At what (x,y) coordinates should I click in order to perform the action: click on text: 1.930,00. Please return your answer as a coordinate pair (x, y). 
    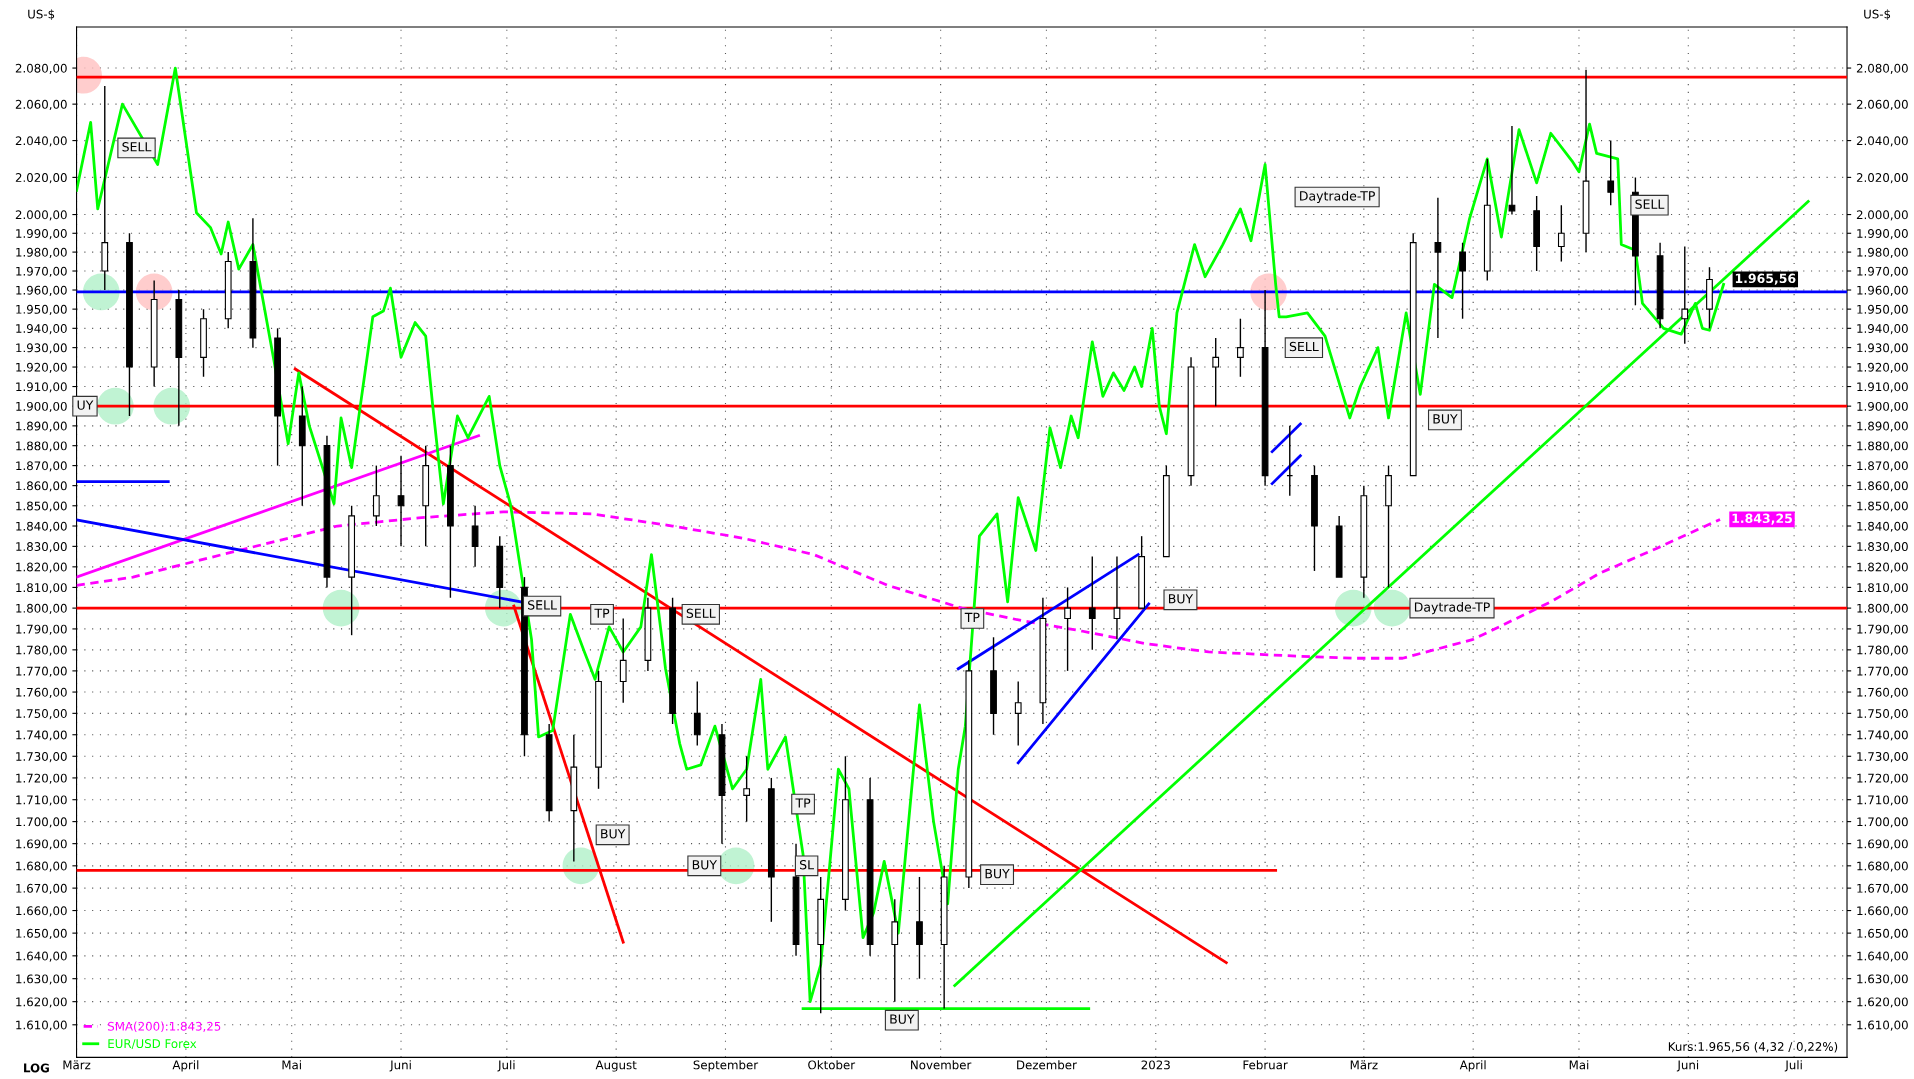
    Looking at the image, I should click on (1882, 348).